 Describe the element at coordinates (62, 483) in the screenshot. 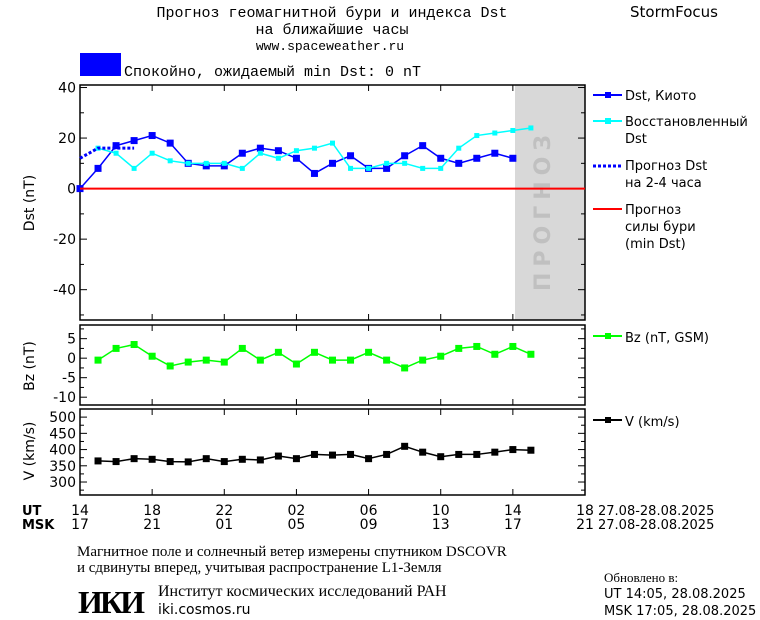

I see `y-tick-label: 300` at that location.